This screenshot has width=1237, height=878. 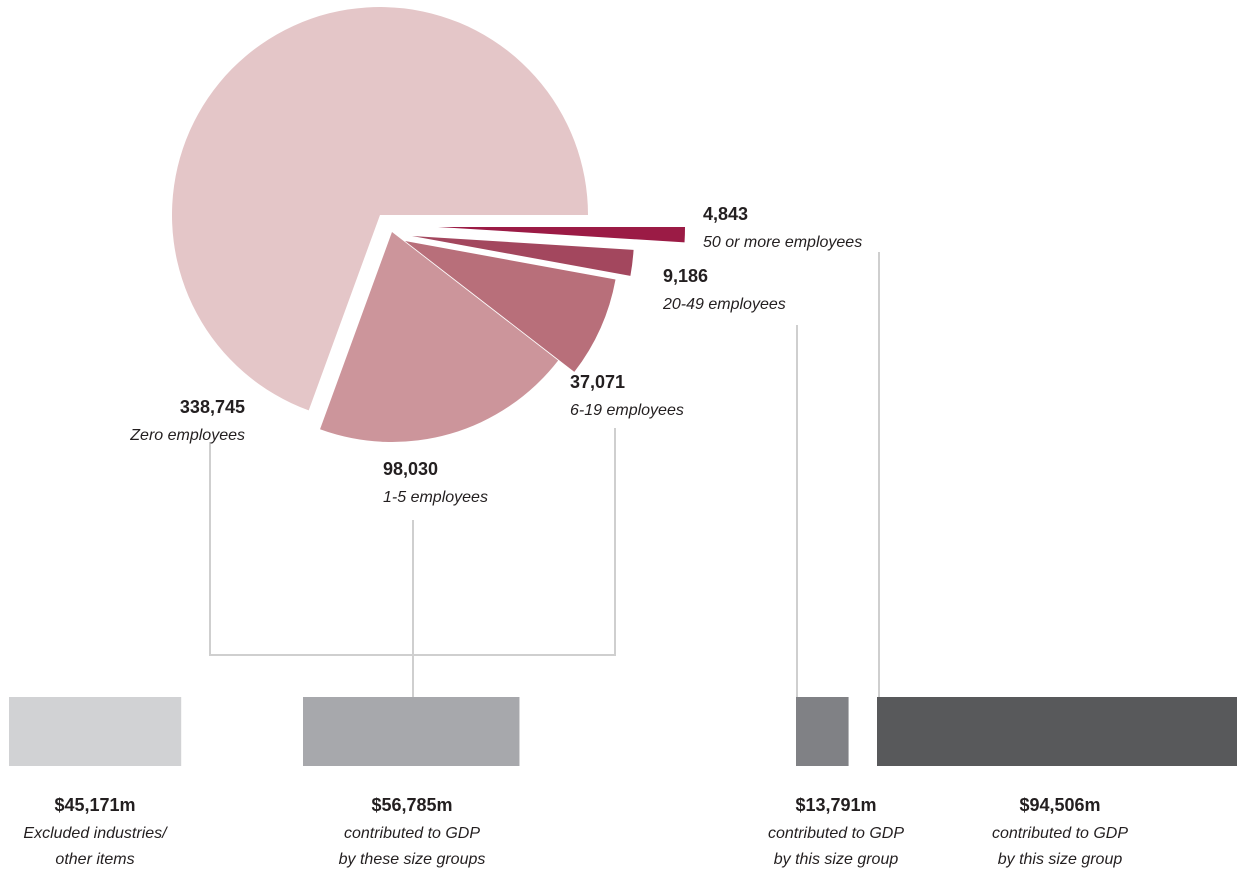 I want to click on bar-description: Excluded industries/, so click(x=95, y=833).